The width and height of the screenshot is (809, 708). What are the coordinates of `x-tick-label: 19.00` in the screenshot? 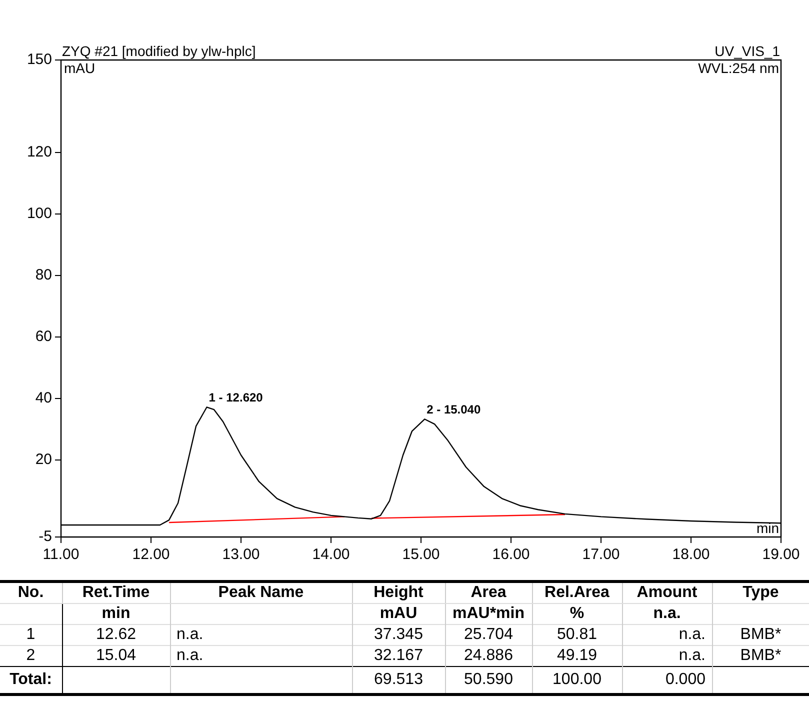 It's located at (781, 555).